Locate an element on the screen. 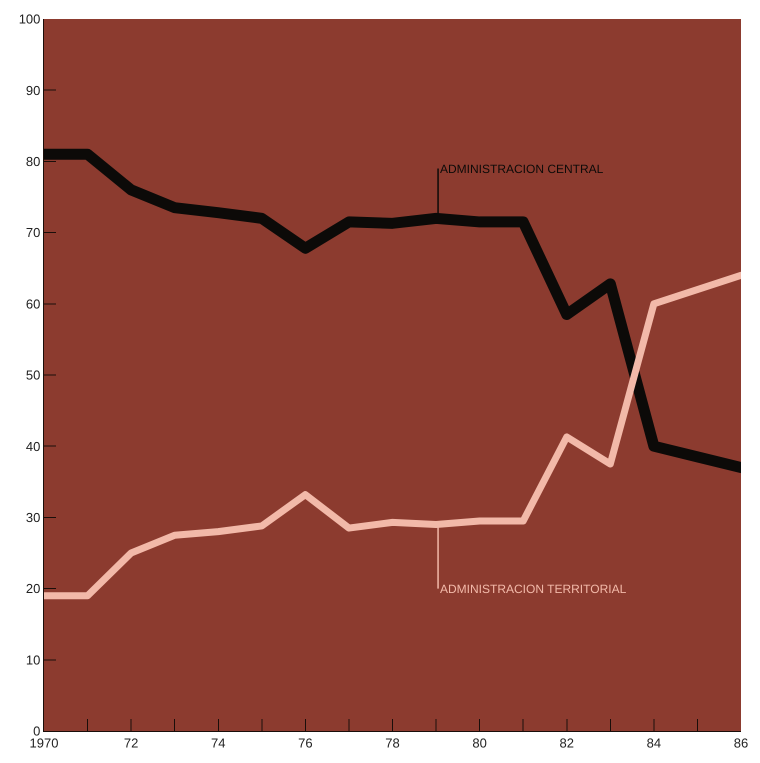 The height and width of the screenshot is (763, 760). x-tick-label: 80 is located at coordinates (479, 743).